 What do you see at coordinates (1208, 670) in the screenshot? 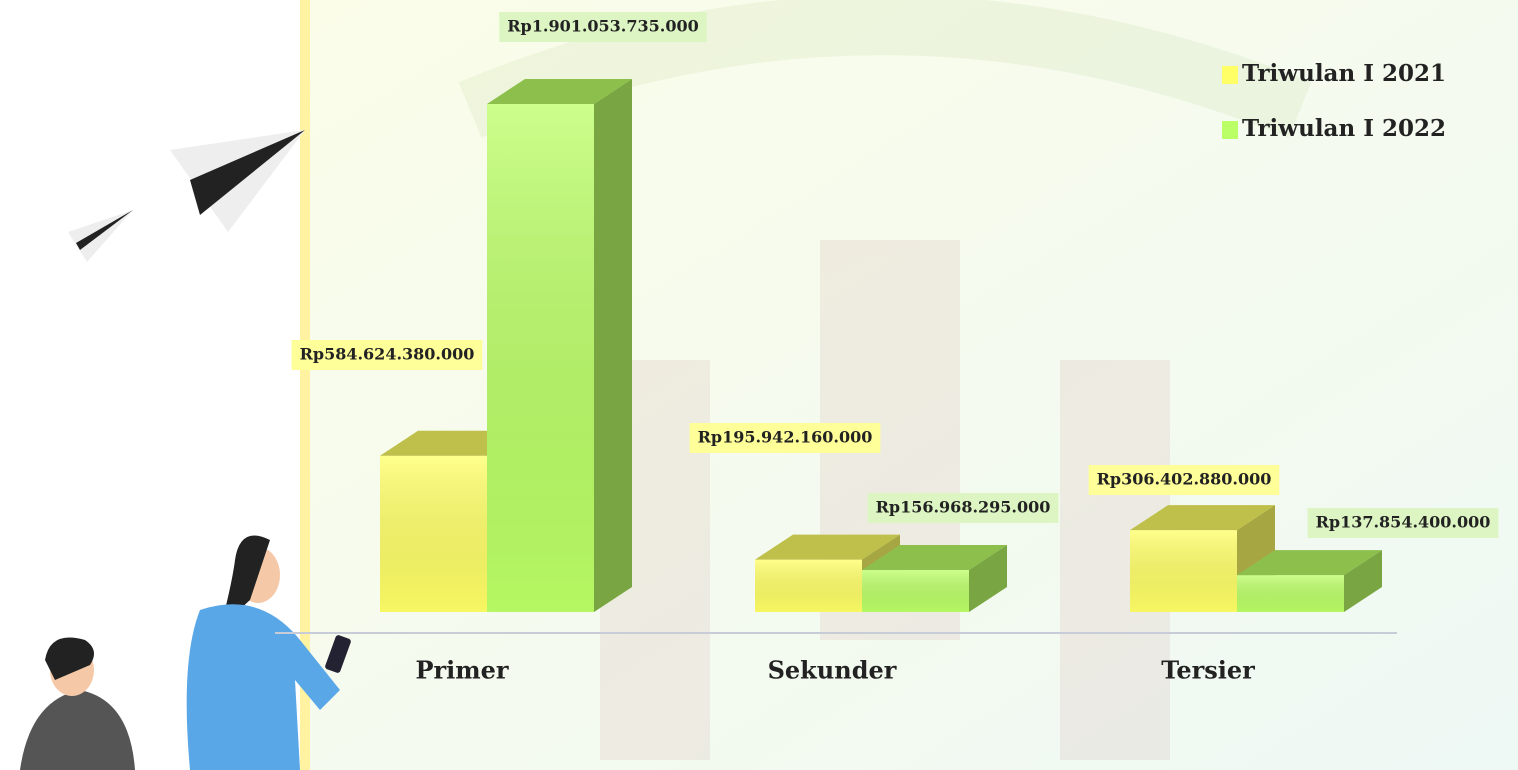
I see `x-tick-label: Tersier` at bounding box center [1208, 670].